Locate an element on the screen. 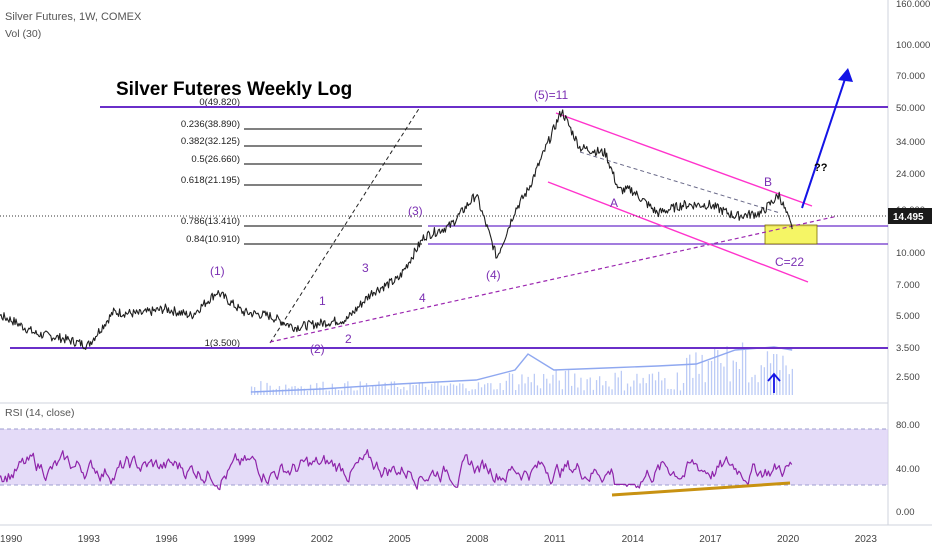 The image size is (932, 550). rsi-support-trendline is located at coordinates (701, 489).